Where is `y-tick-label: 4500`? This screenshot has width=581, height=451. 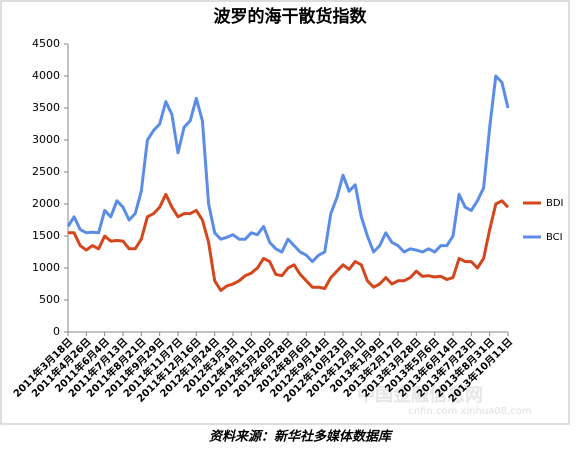 y-tick-label: 4500 is located at coordinates (46, 43).